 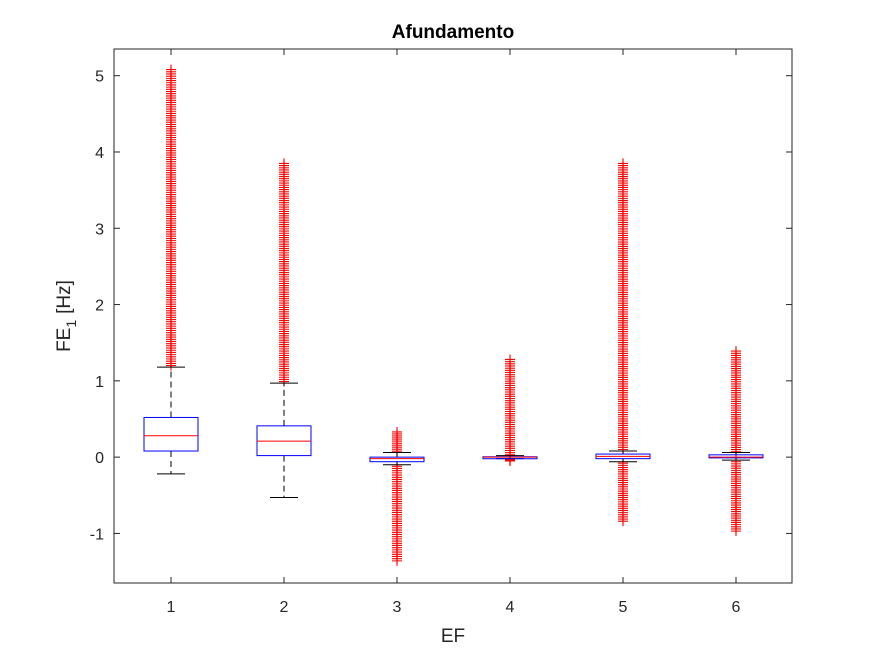 What do you see at coordinates (99, 153) in the screenshot?
I see `y-tick-label: 4` at bounding box center [99, 153].